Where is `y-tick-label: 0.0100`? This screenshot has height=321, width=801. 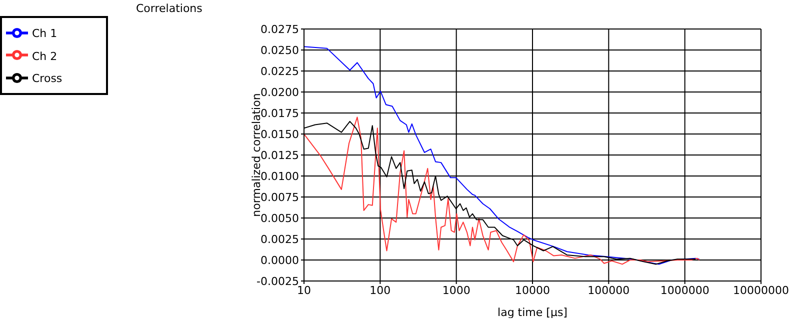
y-tick-label: 0.0100 is located at coordinates (279, 176).